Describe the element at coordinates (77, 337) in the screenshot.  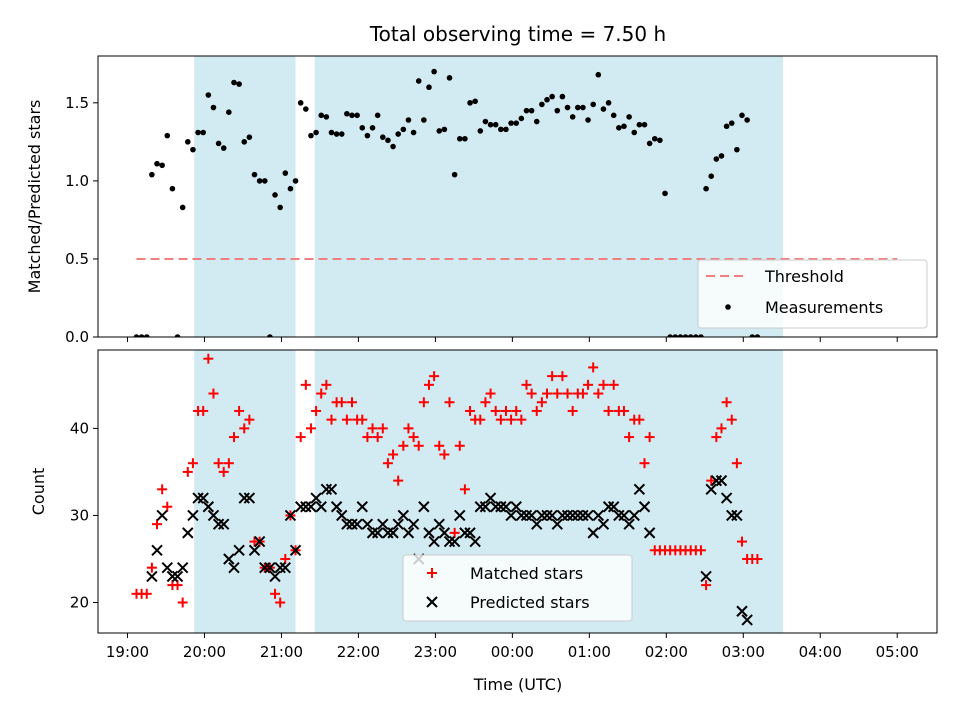
I see `y-tick-label: 0.0` at that location.